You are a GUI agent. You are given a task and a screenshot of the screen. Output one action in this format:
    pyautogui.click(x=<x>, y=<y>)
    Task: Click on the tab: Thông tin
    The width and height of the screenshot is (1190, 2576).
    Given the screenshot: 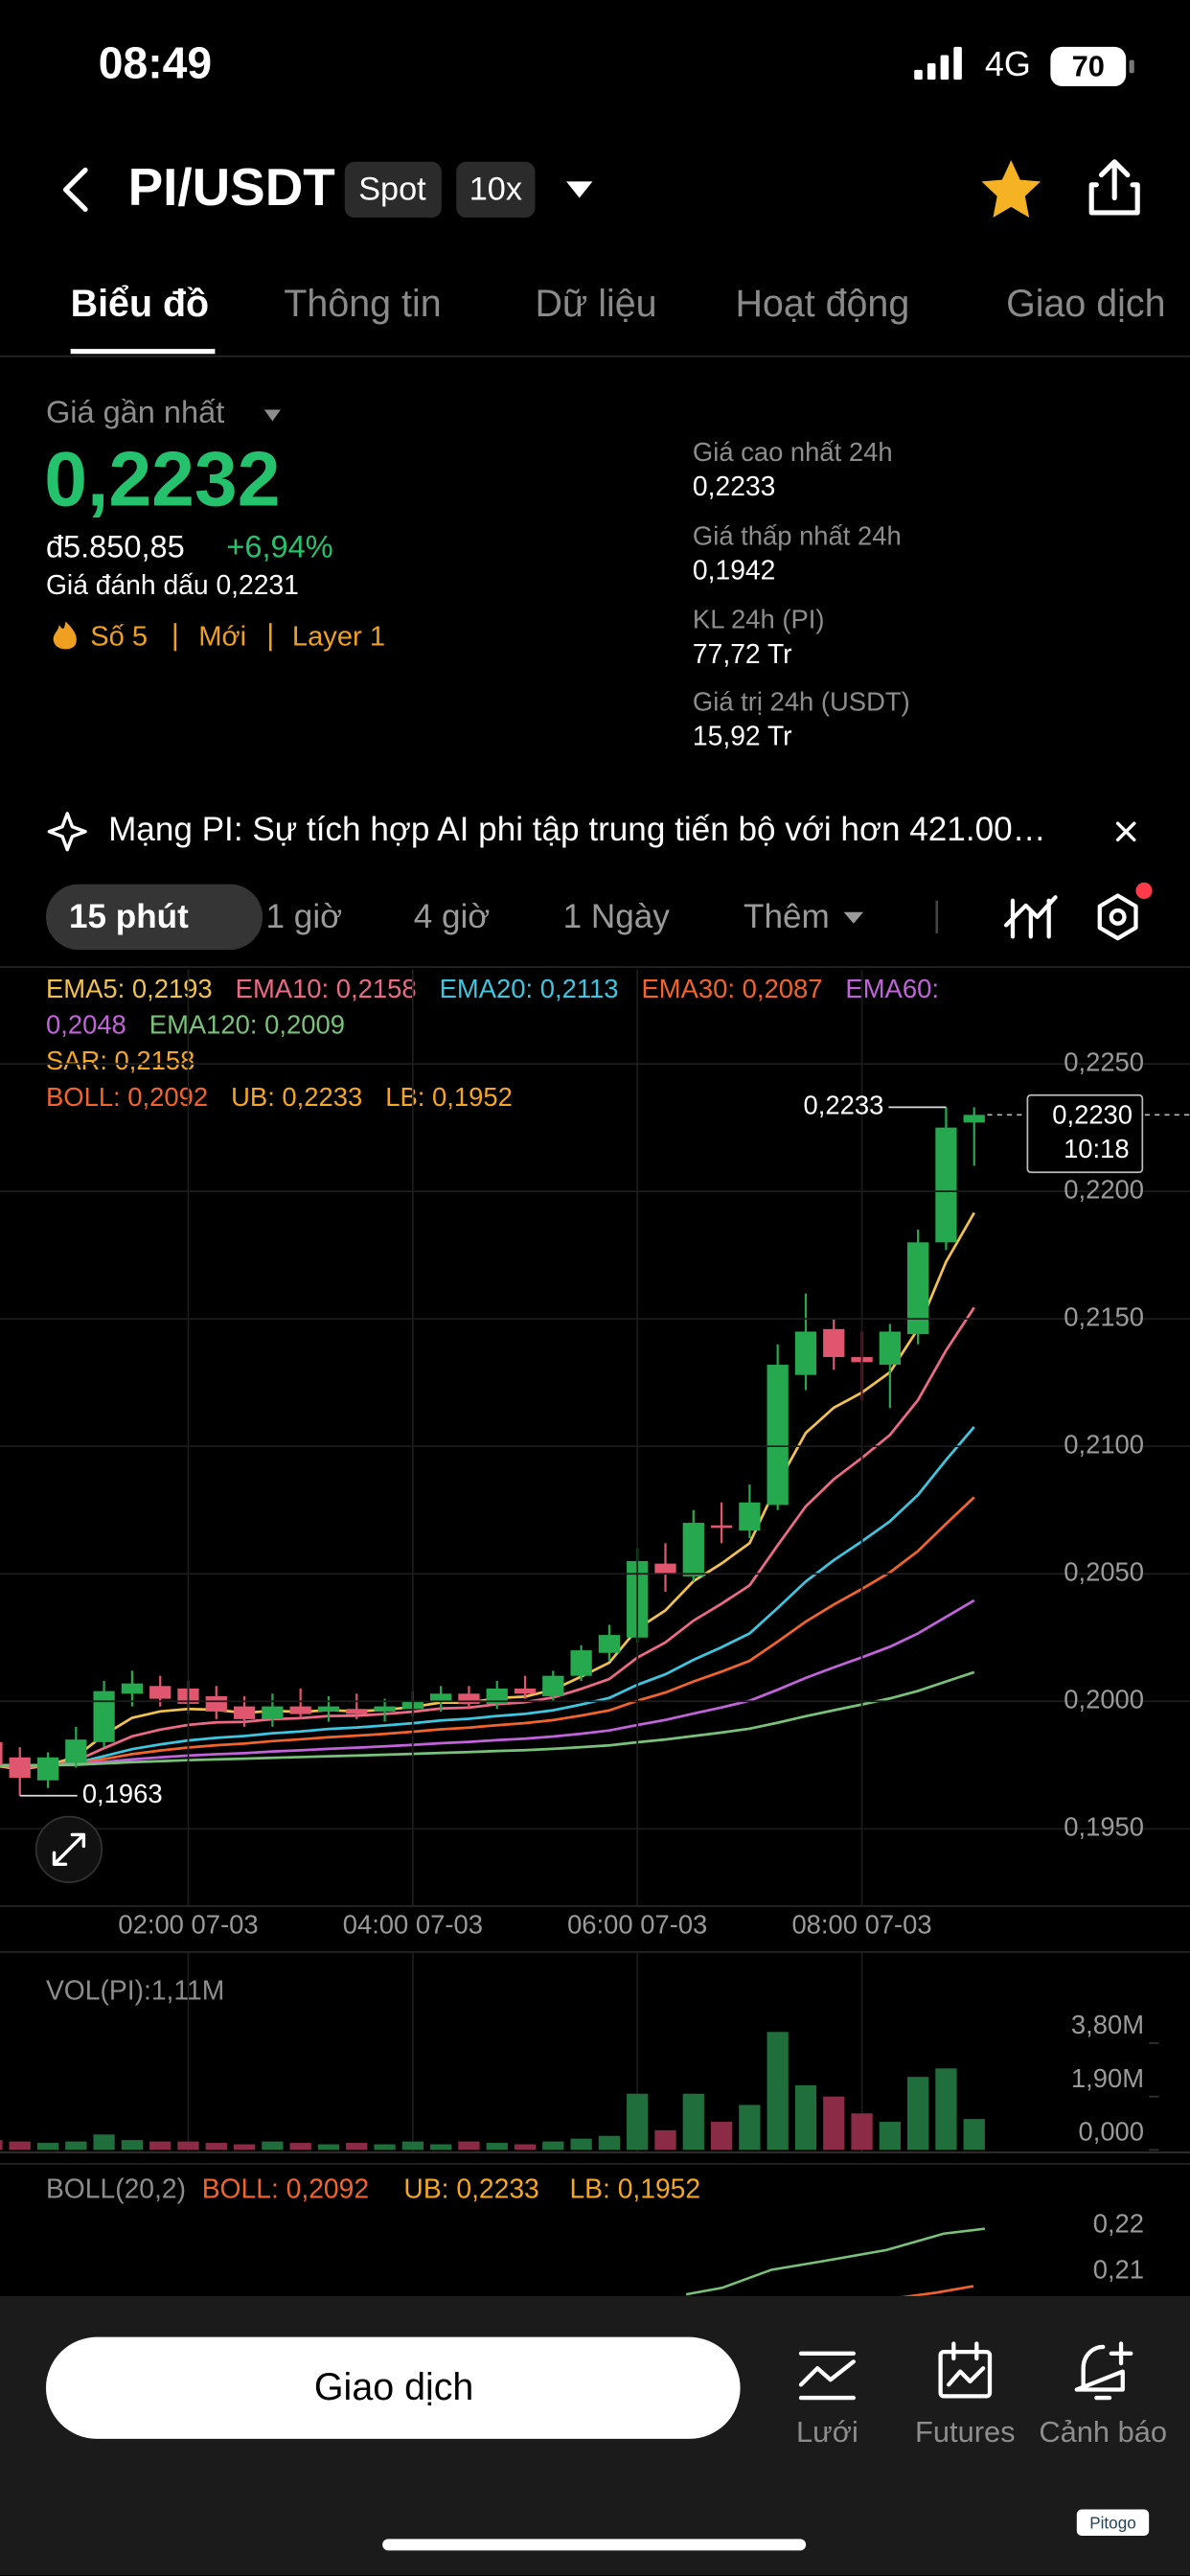 What is the action you would take?
    pyautogui.click(x=363, y=304)
    